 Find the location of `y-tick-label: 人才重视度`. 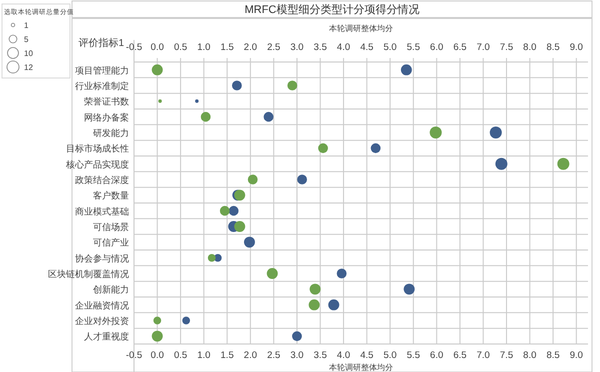

y-tick-label: 人才重视度 is located at coordinates (106, 337).